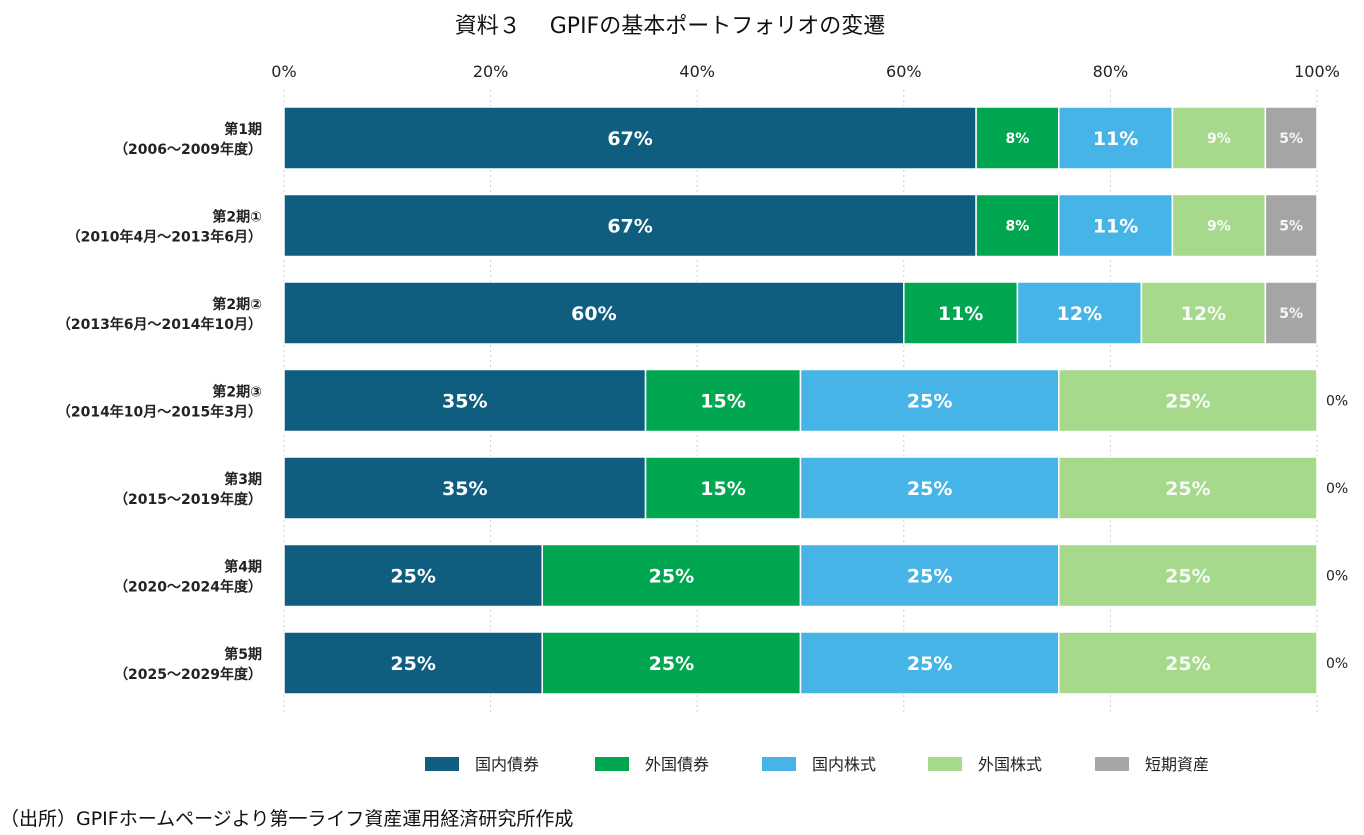 This screenshot has height=835, width=1364. Describe the element at coordinates (243, 567) in the screenshot. I see `category-label: 第4期` at that location.